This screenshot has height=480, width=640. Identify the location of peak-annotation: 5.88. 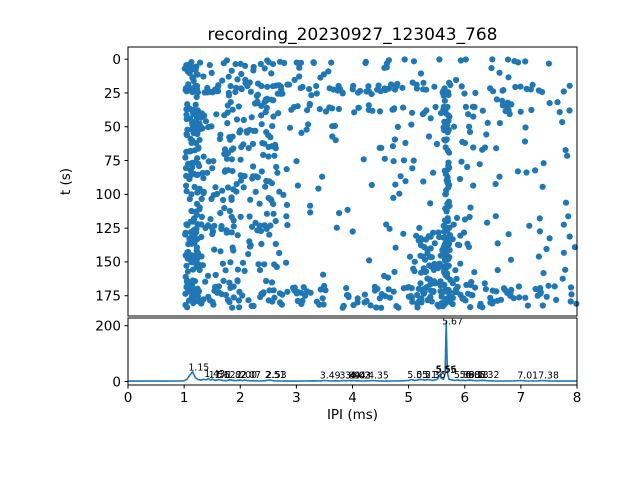
(464, 375).